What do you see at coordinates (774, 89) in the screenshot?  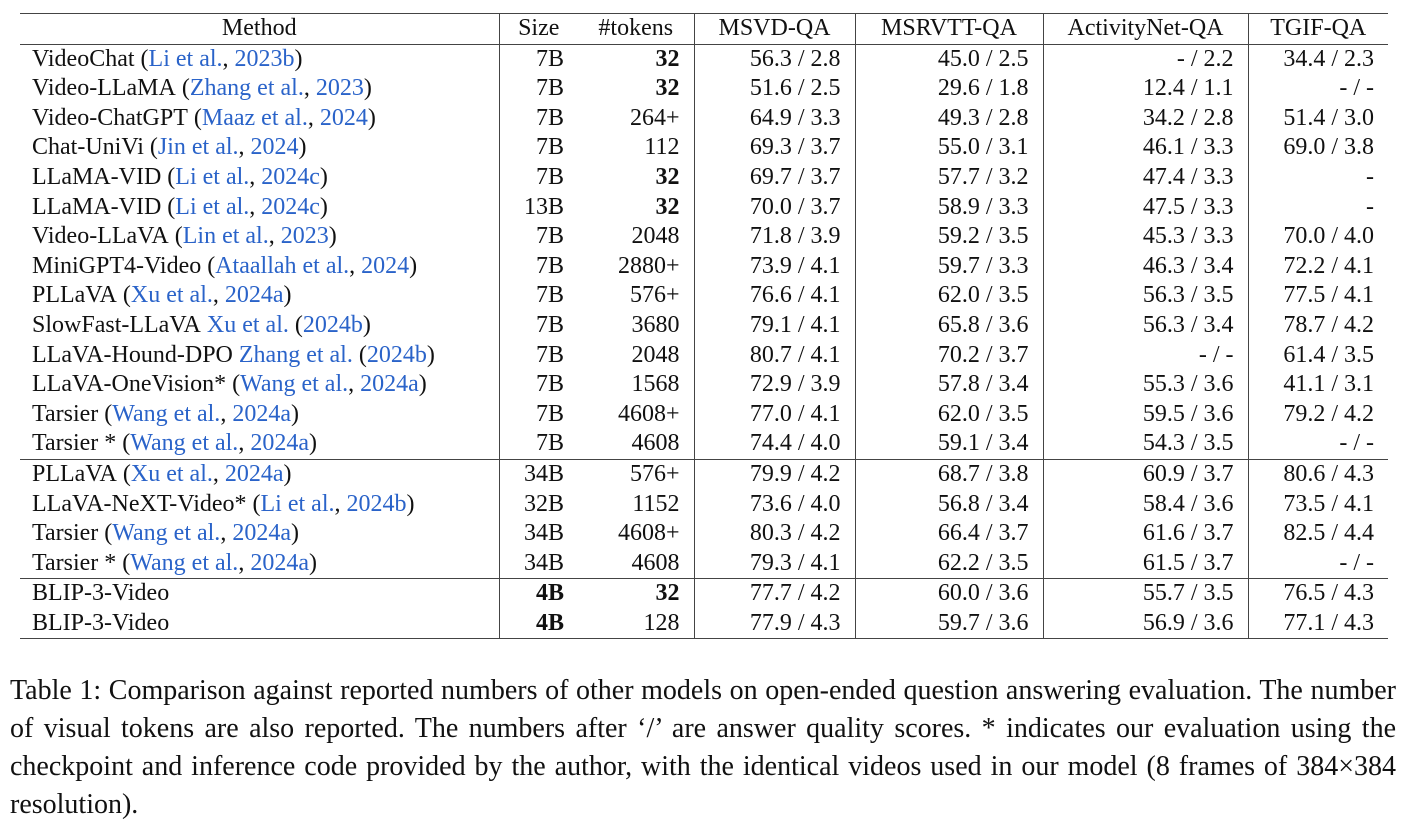 I see `value-cell: 51.6 / 2.5` at bounding box center [774, 89].